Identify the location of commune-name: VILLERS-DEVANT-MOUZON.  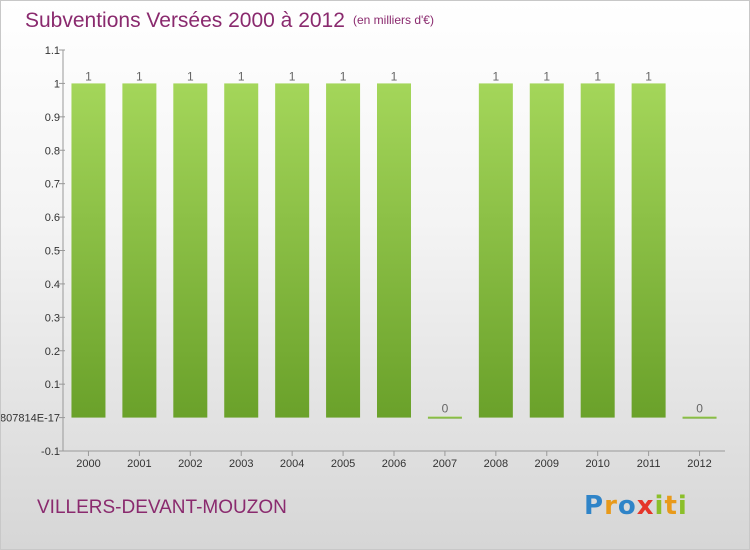
(162, 507).